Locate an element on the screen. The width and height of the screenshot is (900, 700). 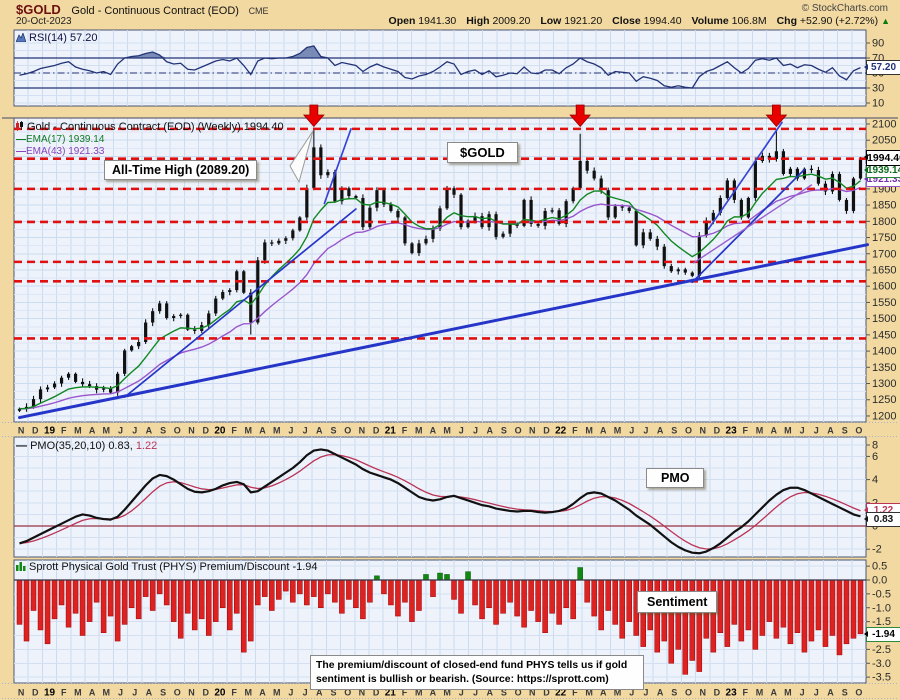
axis-tick-label: -1.0 is located at coordinates (881, 608).